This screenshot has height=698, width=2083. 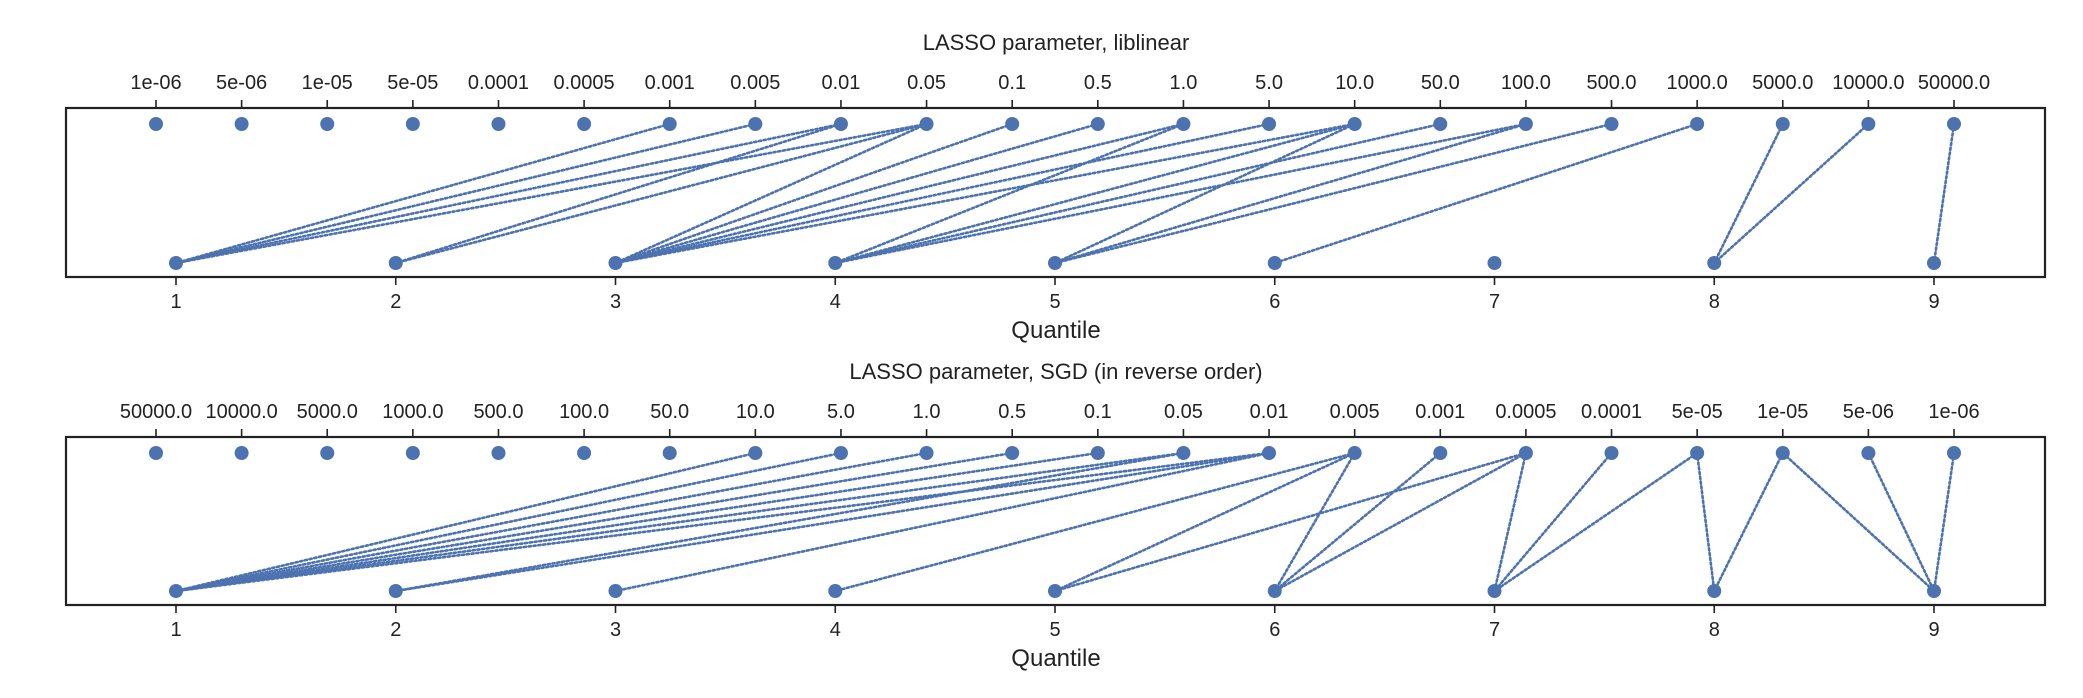 I want to click on top-tick-label: 5e-06, so click(x=1868, y=412).